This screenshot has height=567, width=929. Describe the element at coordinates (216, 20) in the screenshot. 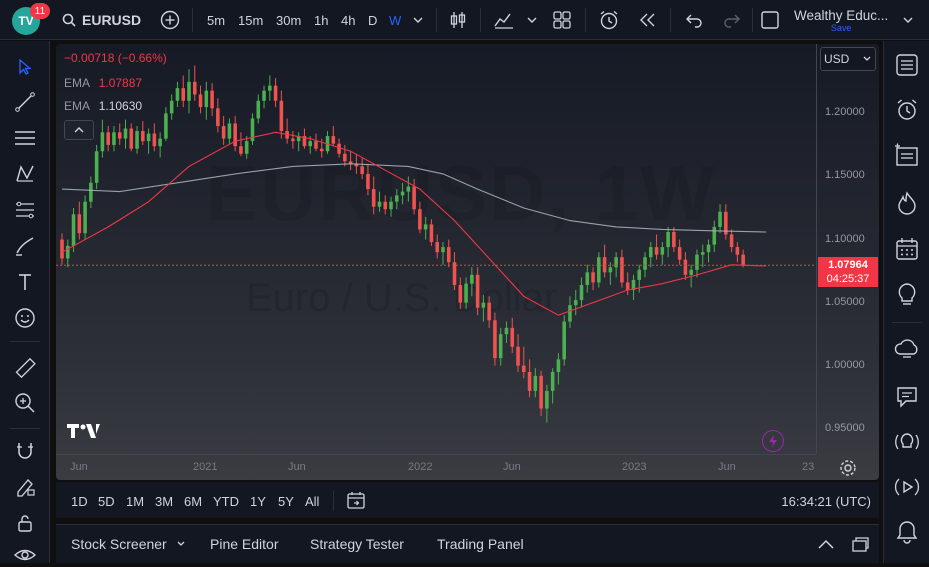

I see `interval-5m: 5m` at that location.